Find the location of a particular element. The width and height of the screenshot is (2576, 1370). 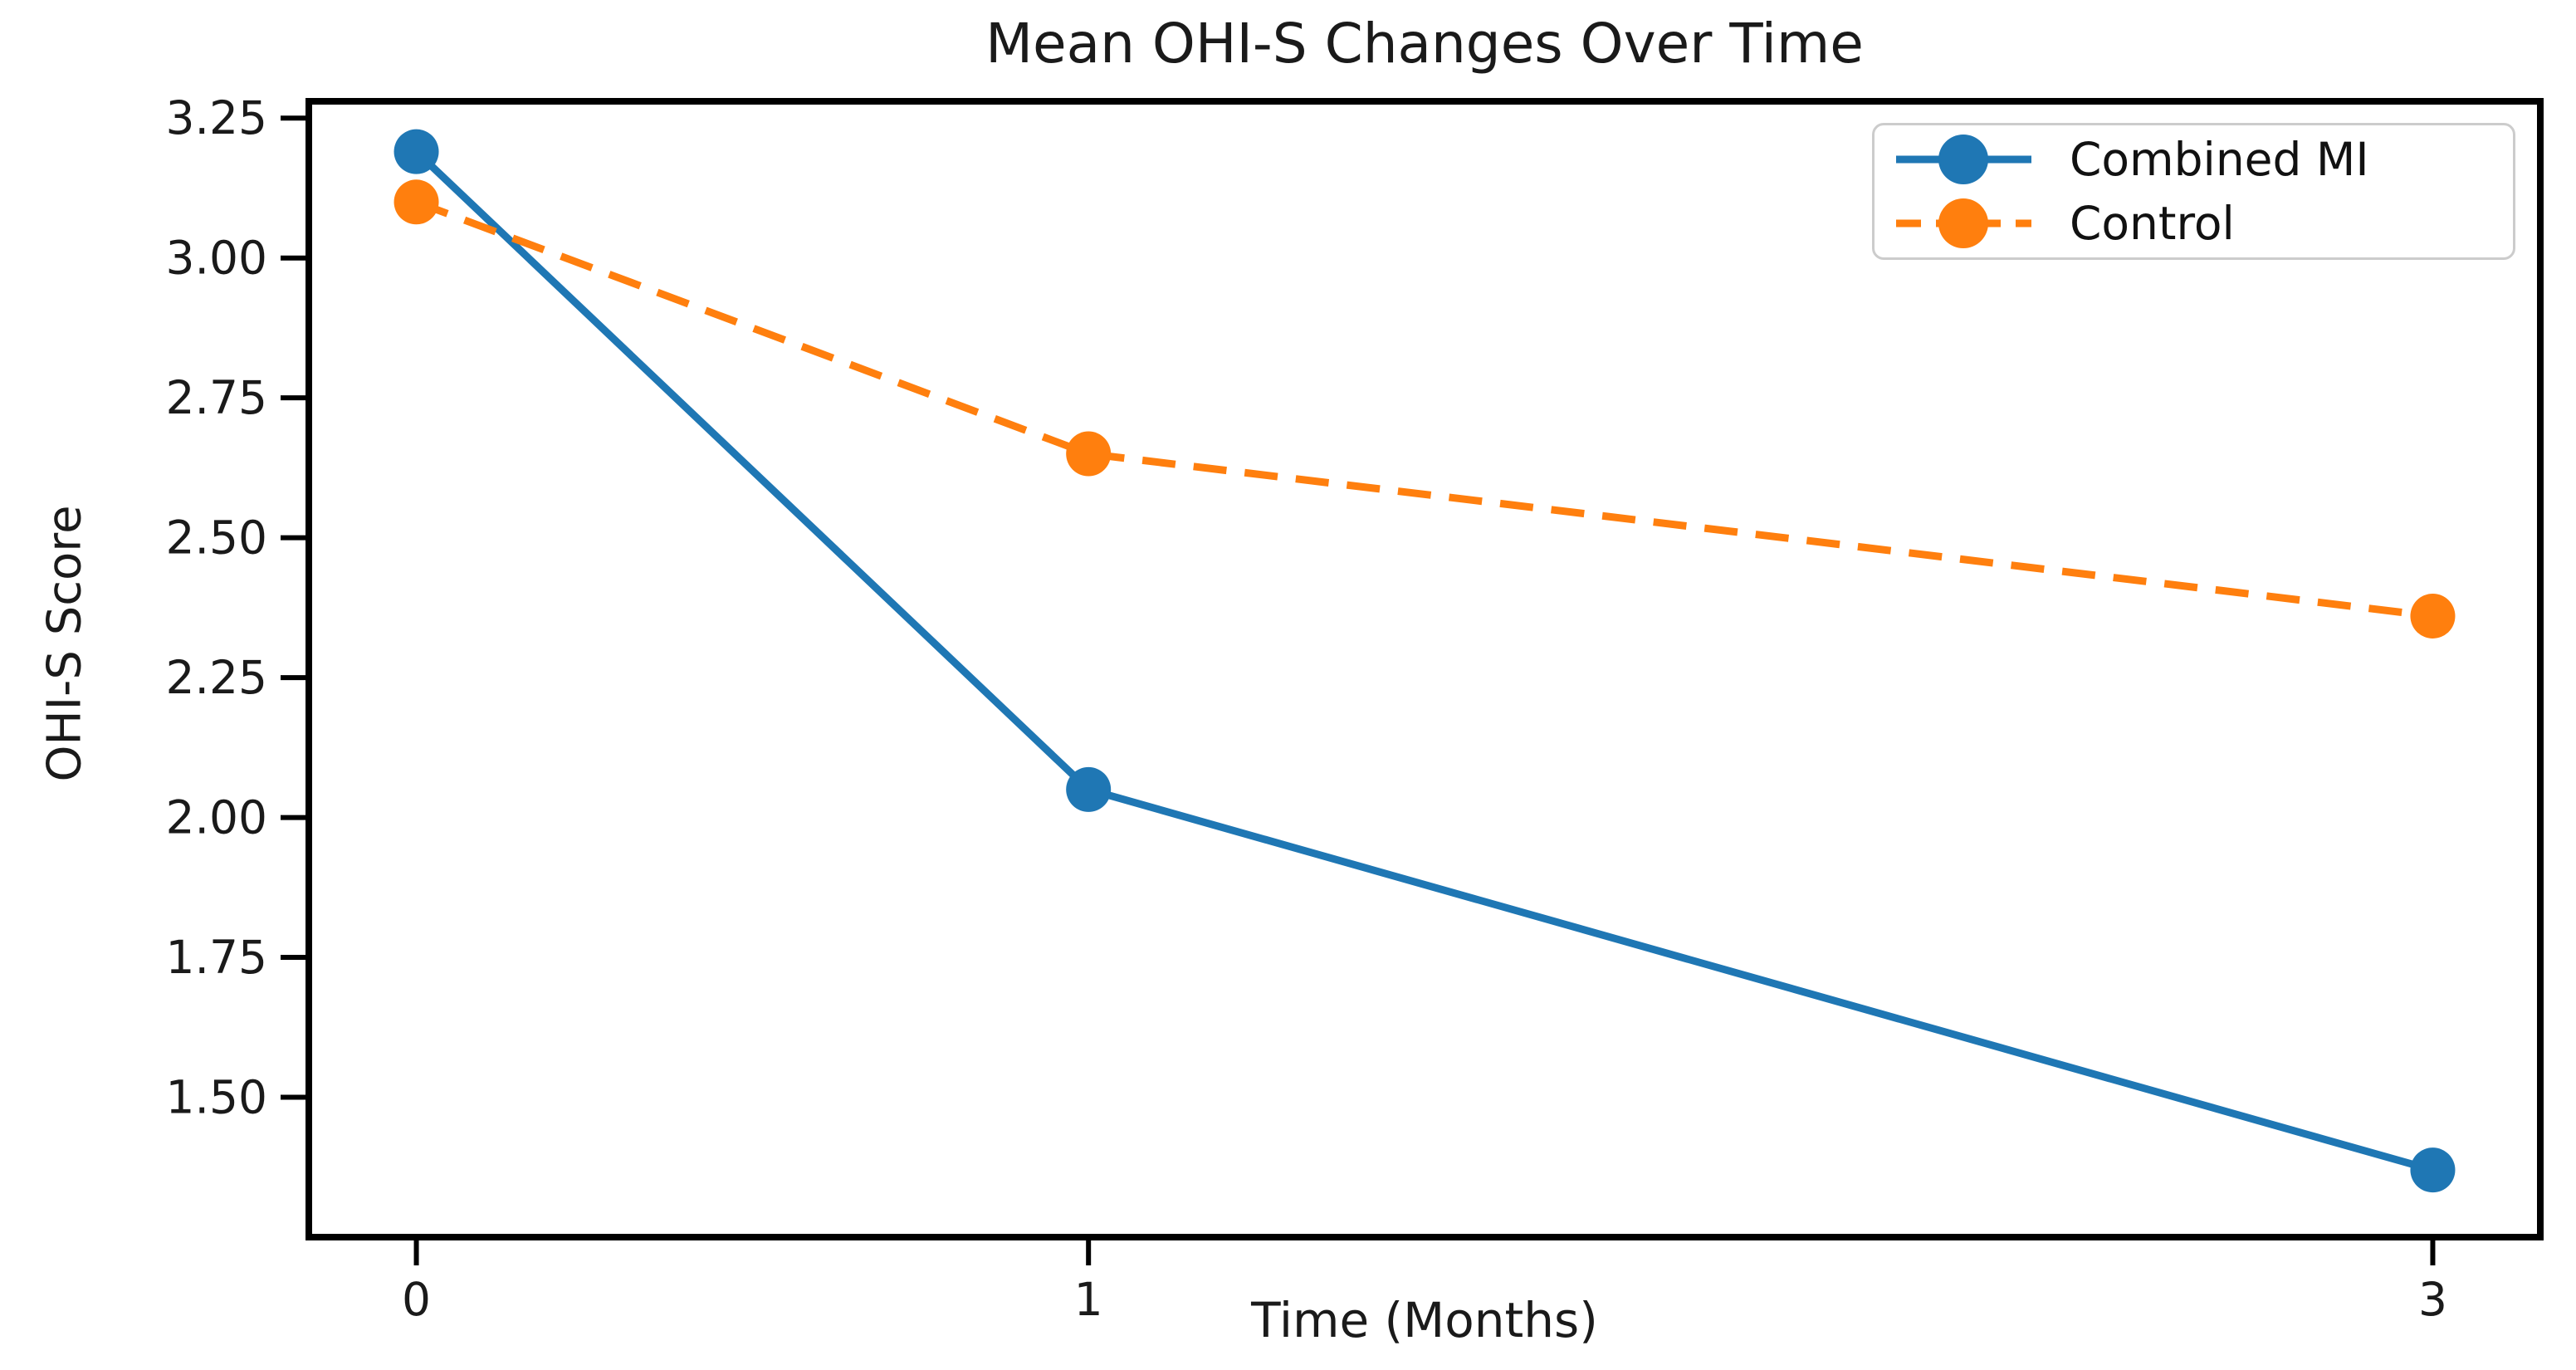

y-axis-label: OHI-S Score is located at coordinates (64, 643).